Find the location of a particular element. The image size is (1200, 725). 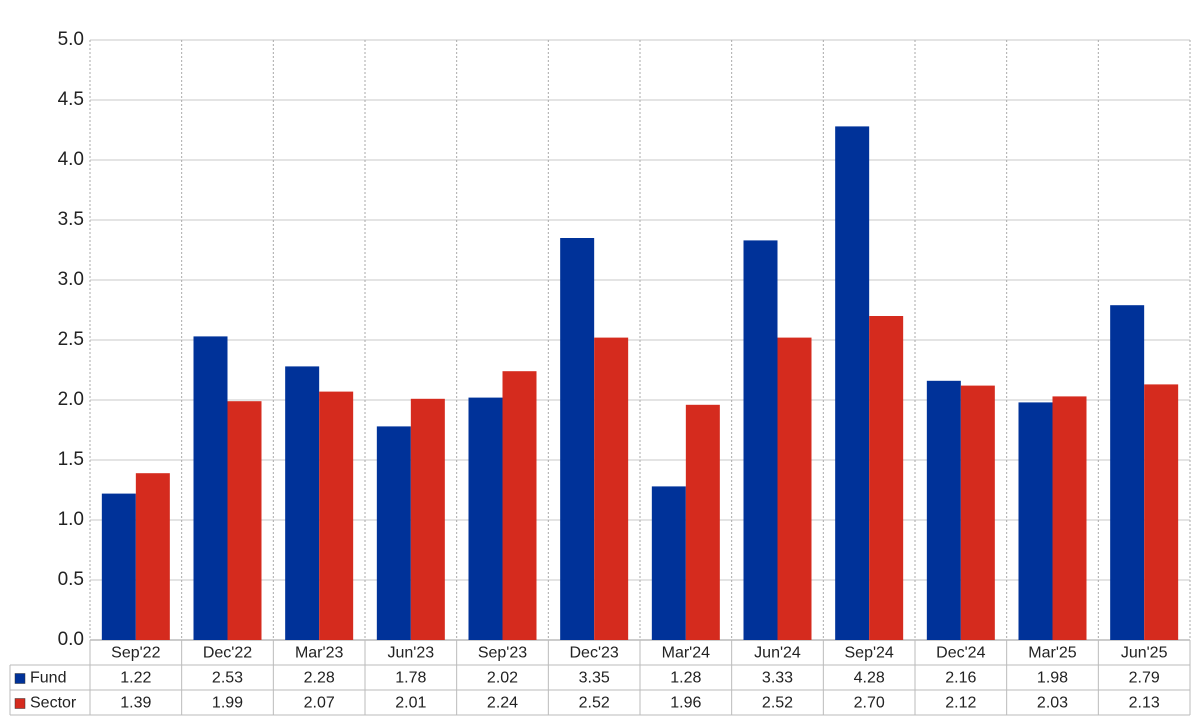

table-value: 2.28 is located at coordinates (319, 678).